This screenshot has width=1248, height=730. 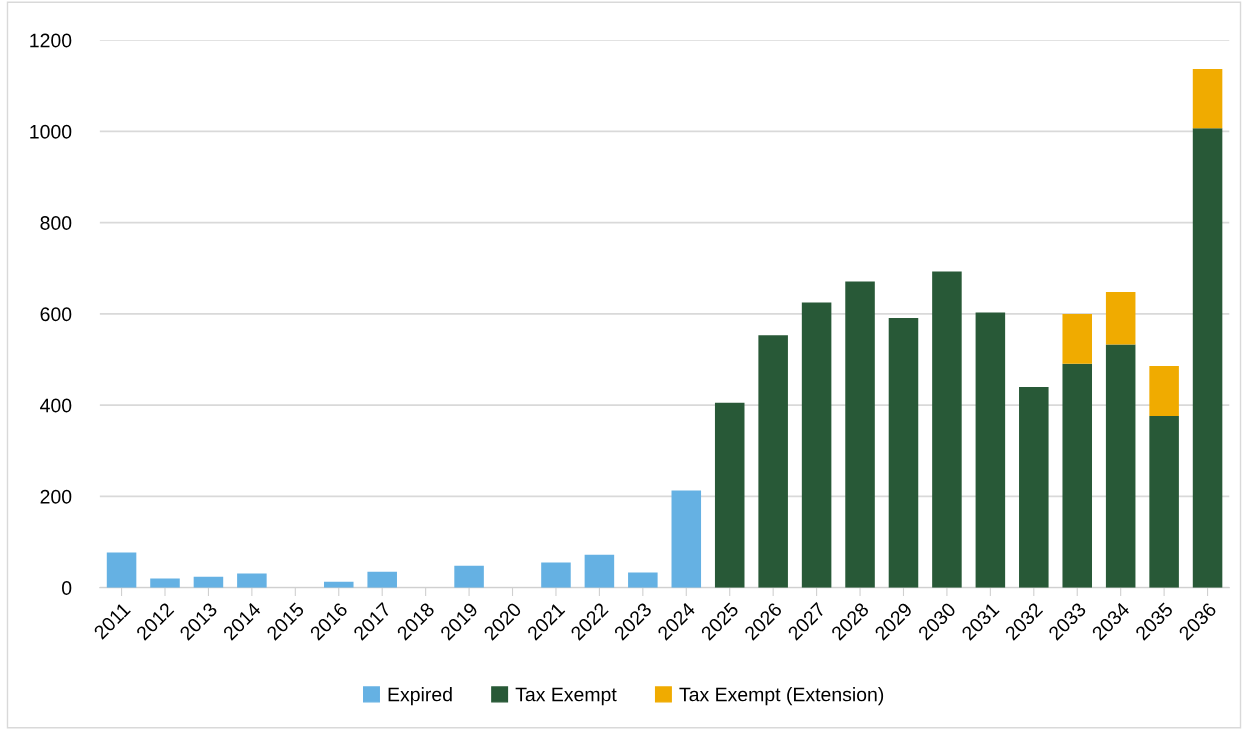 What do you see at coordinates (56, 496) in the screenshot?
I see `y-tick-label: 200` at bounding box center [56, 496].